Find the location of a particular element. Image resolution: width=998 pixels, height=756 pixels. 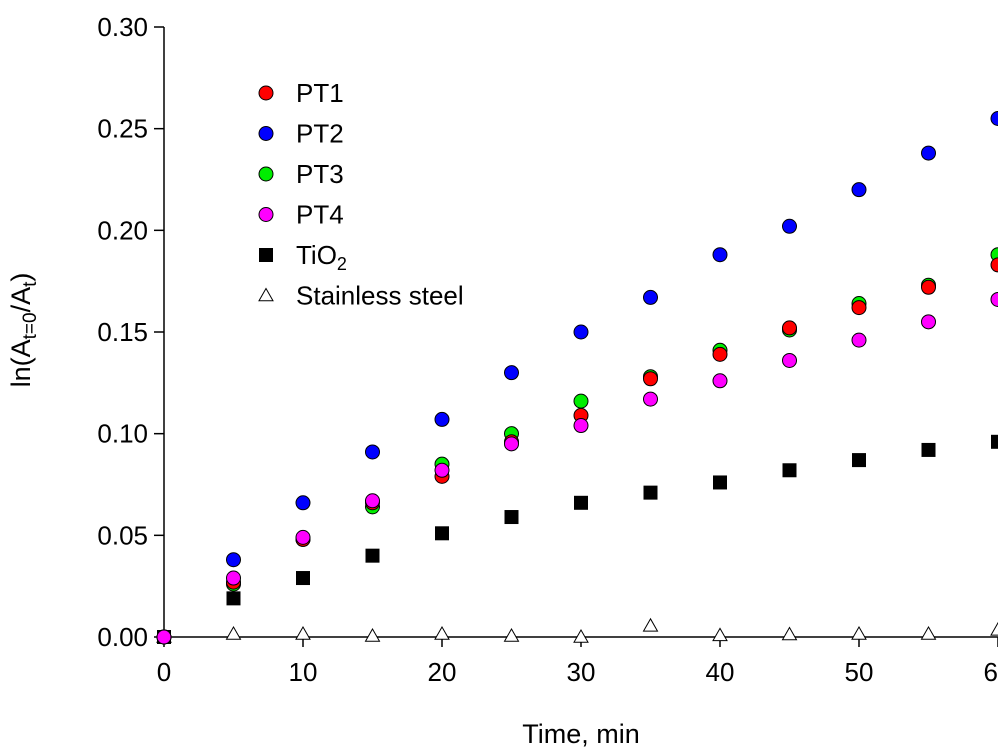

x-tick-label: 40 is located at coordinates (720, 672).